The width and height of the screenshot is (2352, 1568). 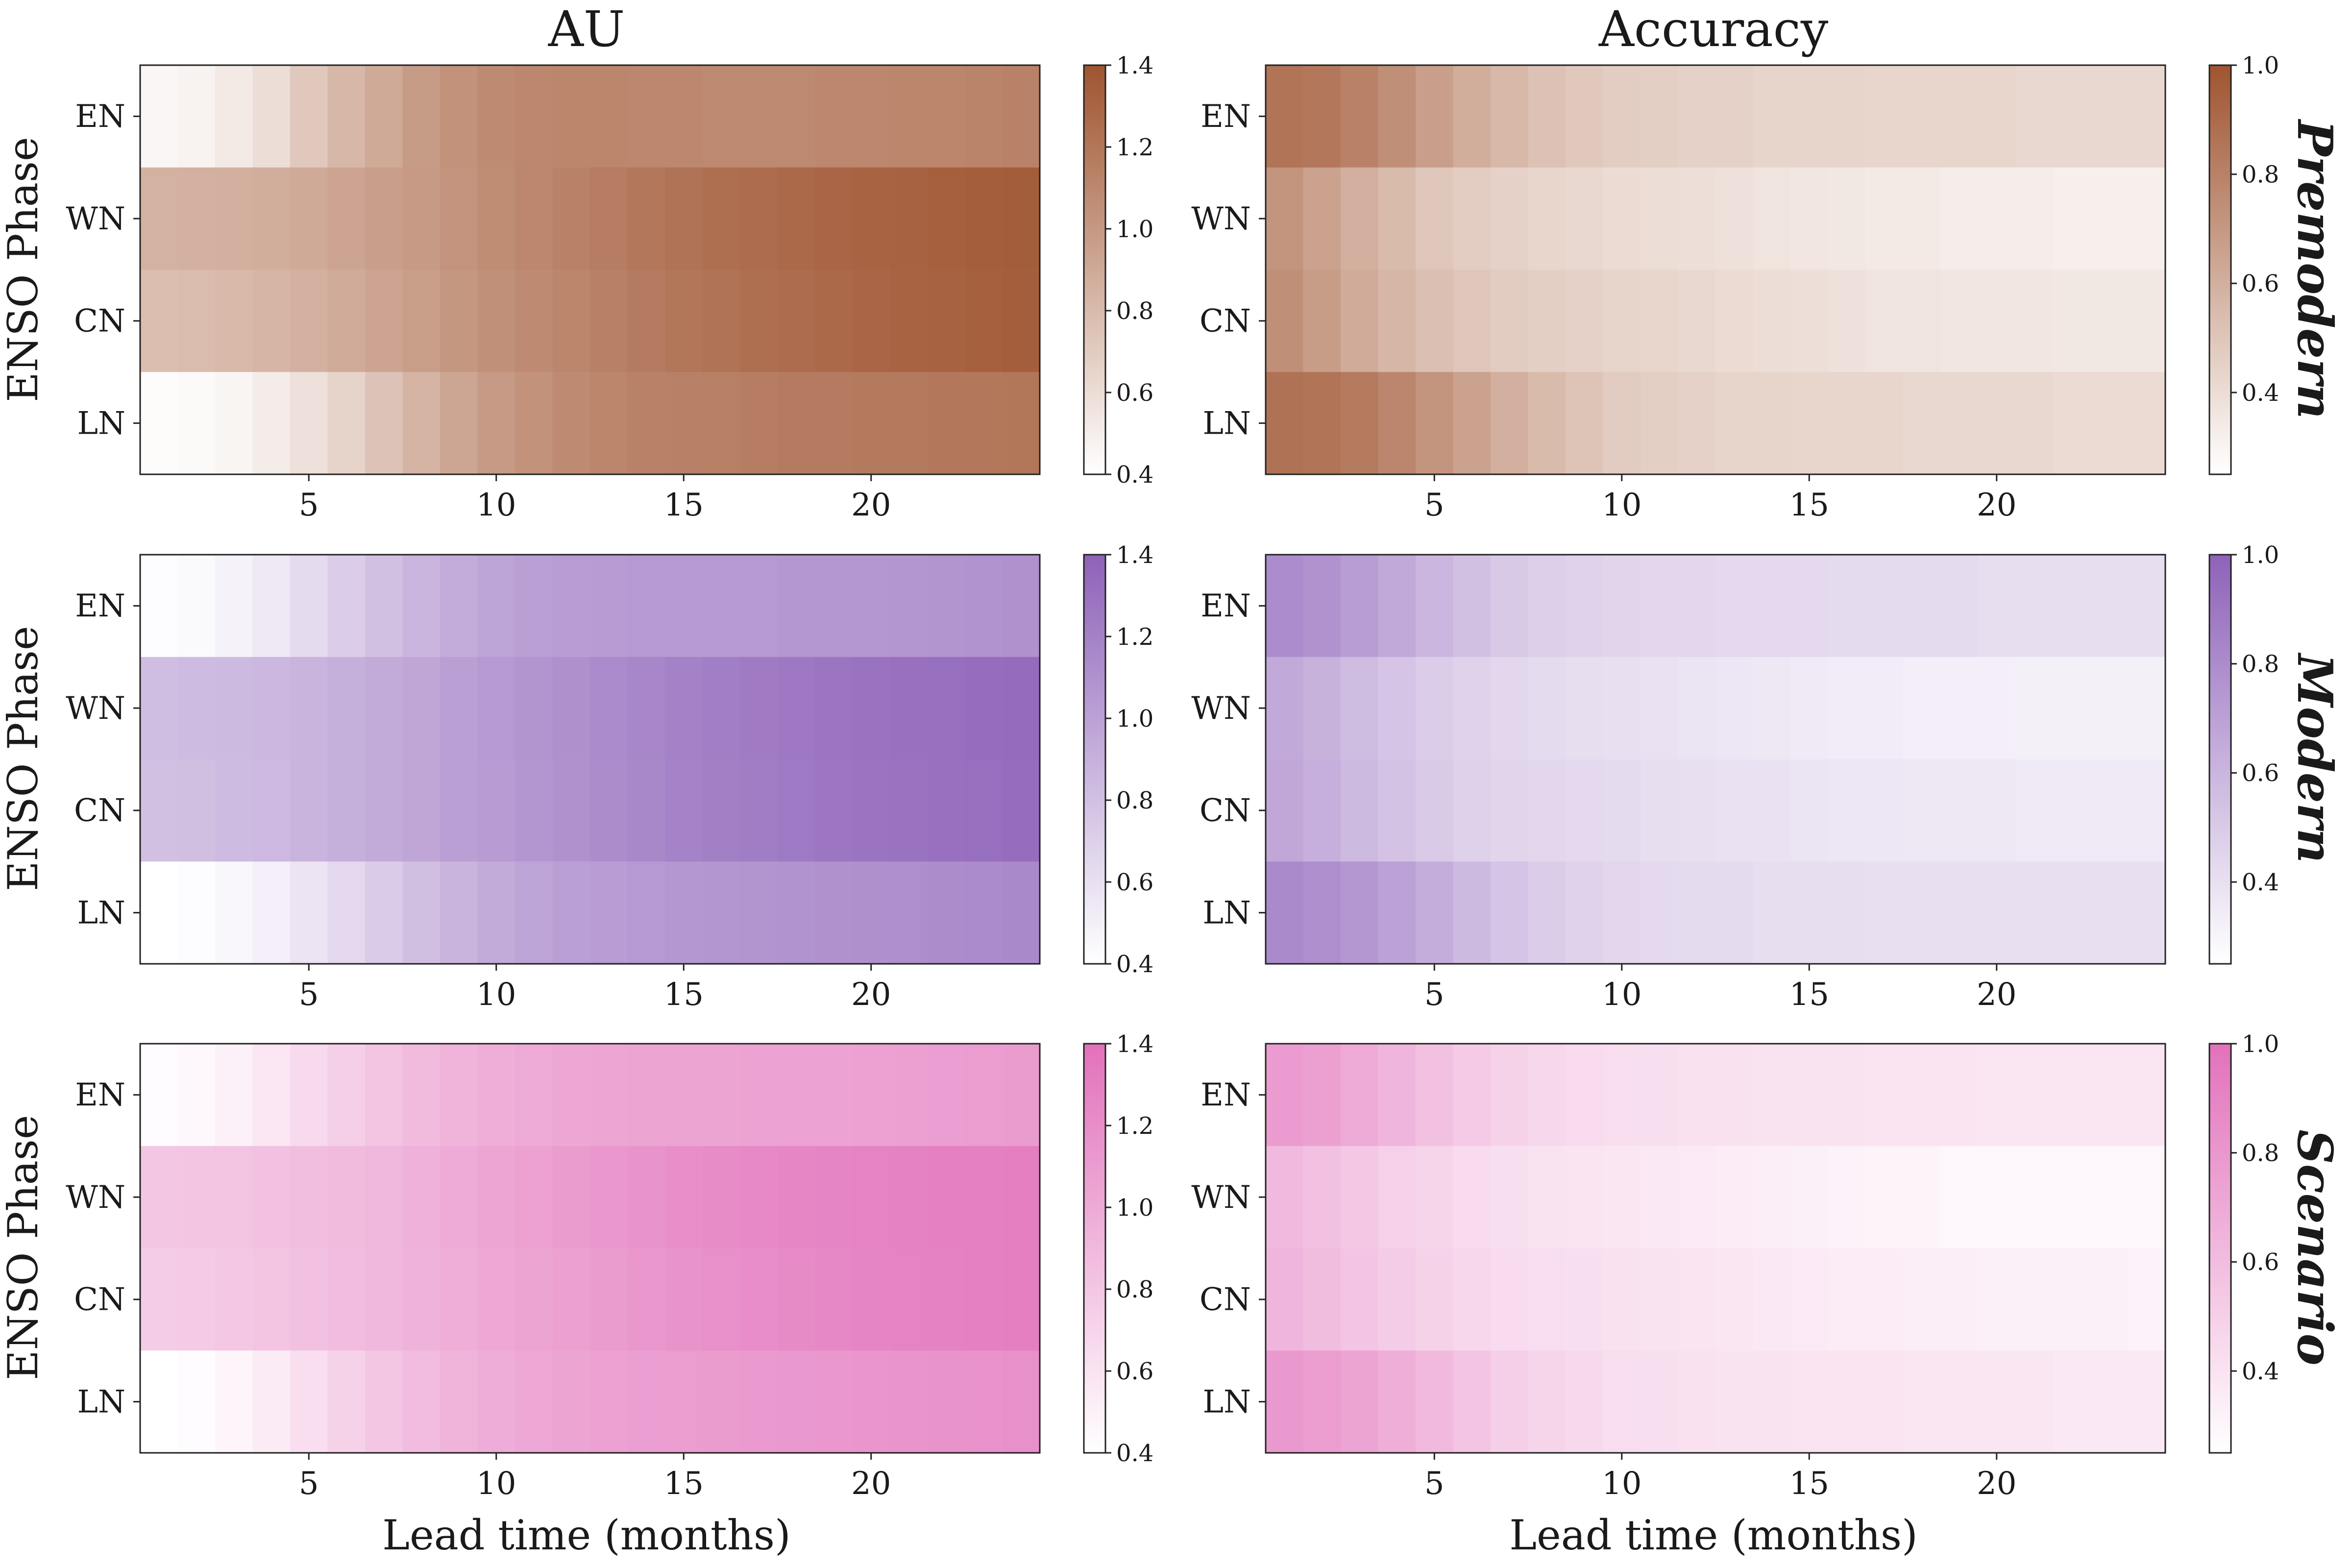 What do you see at coordinates (1134, 1289) in the screenshot?
I see `colorbar-tick-label: 0.8` at bounding box center [1134, 1289].